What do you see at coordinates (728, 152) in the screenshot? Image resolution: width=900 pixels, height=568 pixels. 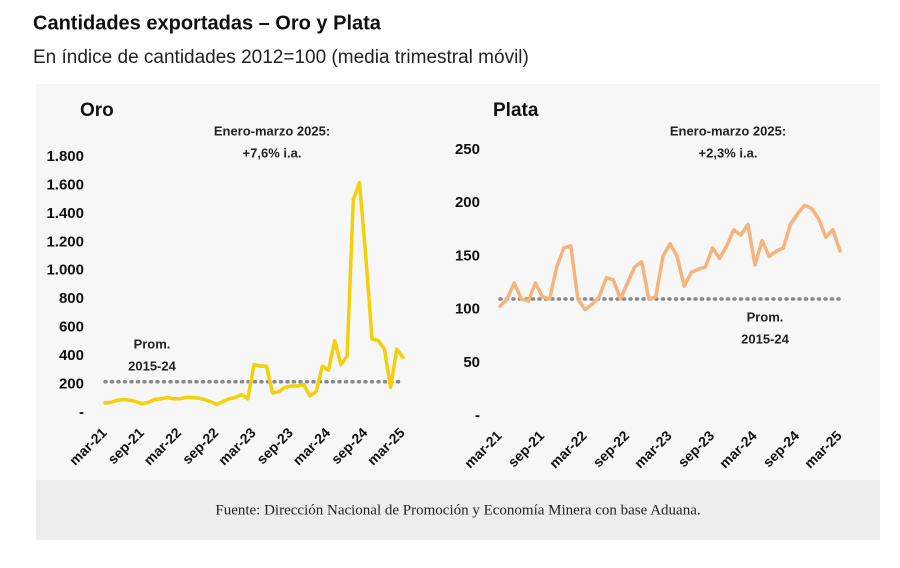 I see `annotation: +2,3% i.a.` at bounding box center [728, 152].